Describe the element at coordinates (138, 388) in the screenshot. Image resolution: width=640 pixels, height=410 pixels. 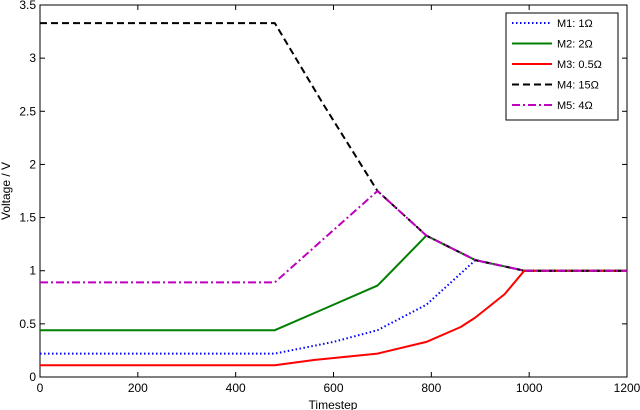
I see `x-tick-label: 200` at that location.